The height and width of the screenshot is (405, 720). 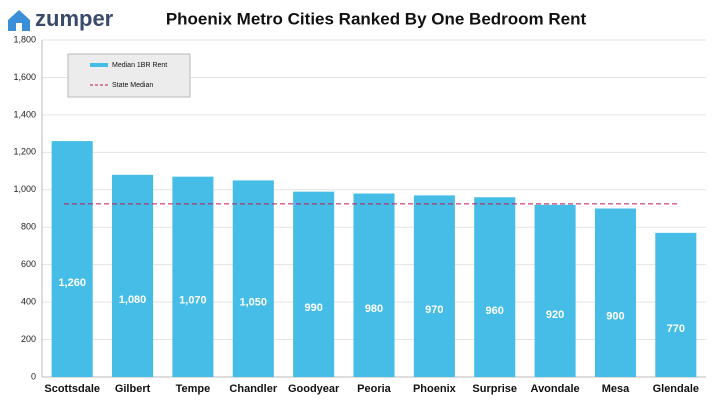 What do you see at coordinates (494, 389) in the screenshot?
I see `x-tick-label: Surprise` at bounding box center [494, 389].